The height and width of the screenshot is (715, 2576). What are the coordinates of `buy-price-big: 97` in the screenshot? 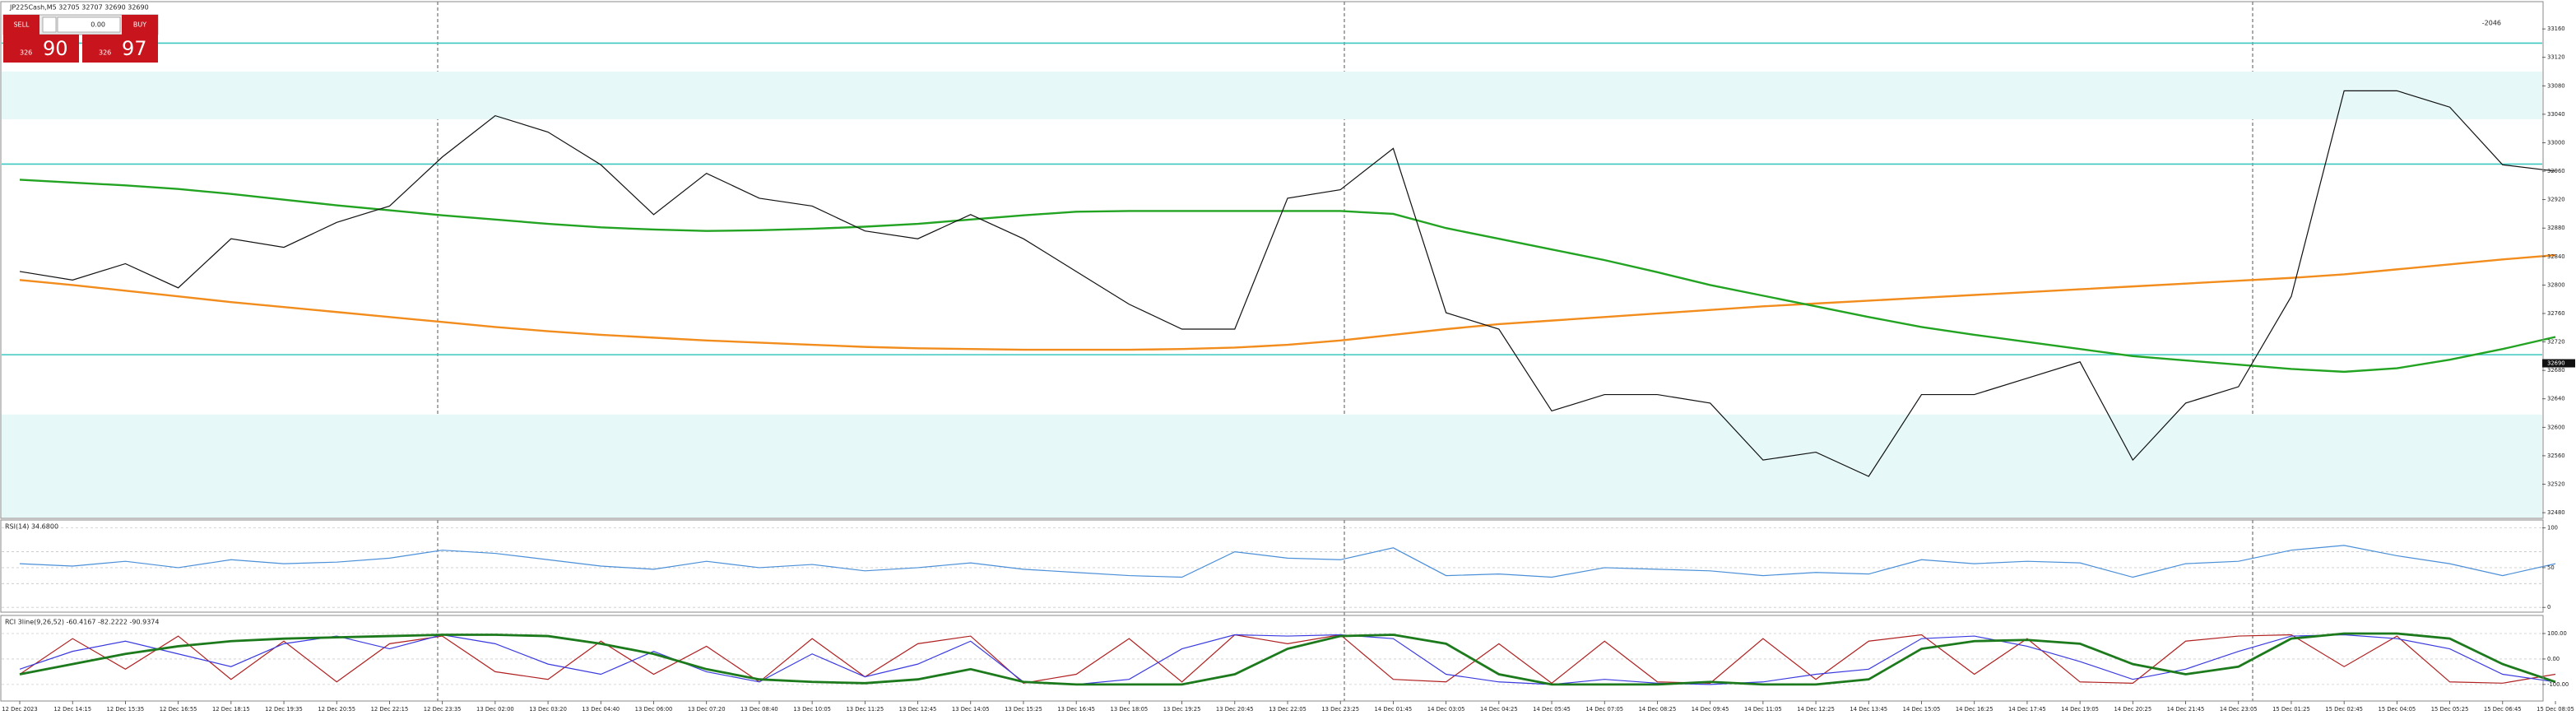 It's located at (134, 48).